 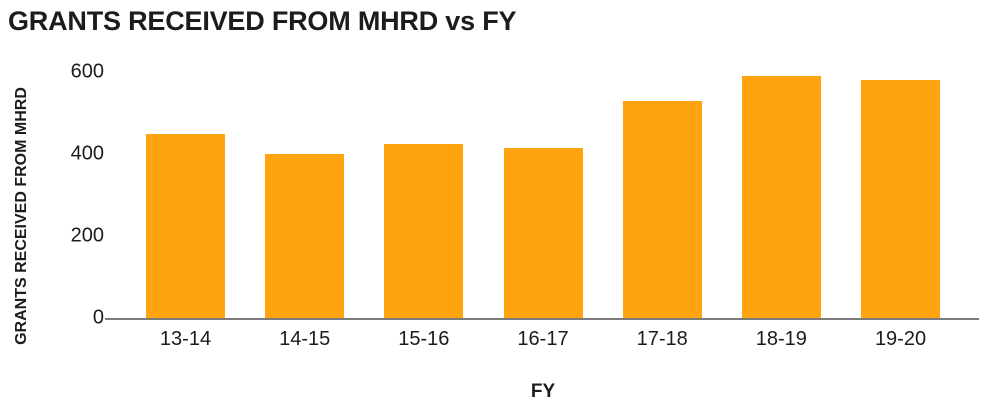 I want to click on y-tick-label: 600, so click(x=87, y=71).